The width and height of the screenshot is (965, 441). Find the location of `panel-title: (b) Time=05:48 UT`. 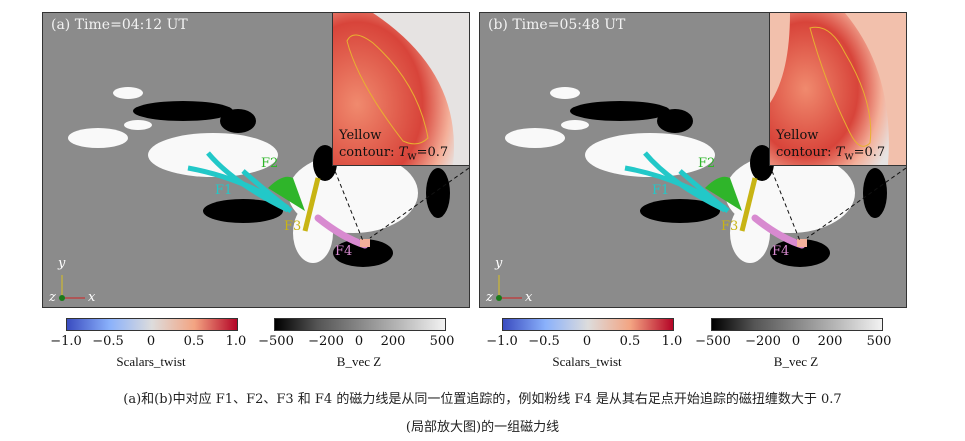

panel-title: (b) Time=05:48 UT is located at coordinates (557, 25).